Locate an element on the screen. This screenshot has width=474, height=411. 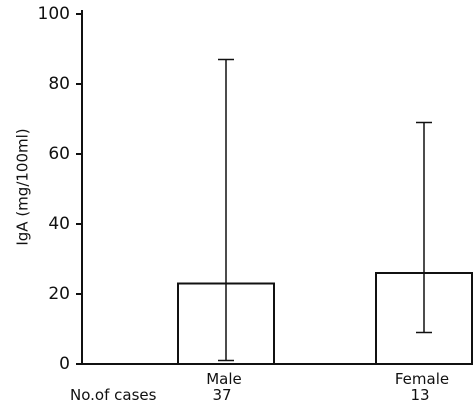
y-tick-label: 100 is located at coordinates (54, 14).